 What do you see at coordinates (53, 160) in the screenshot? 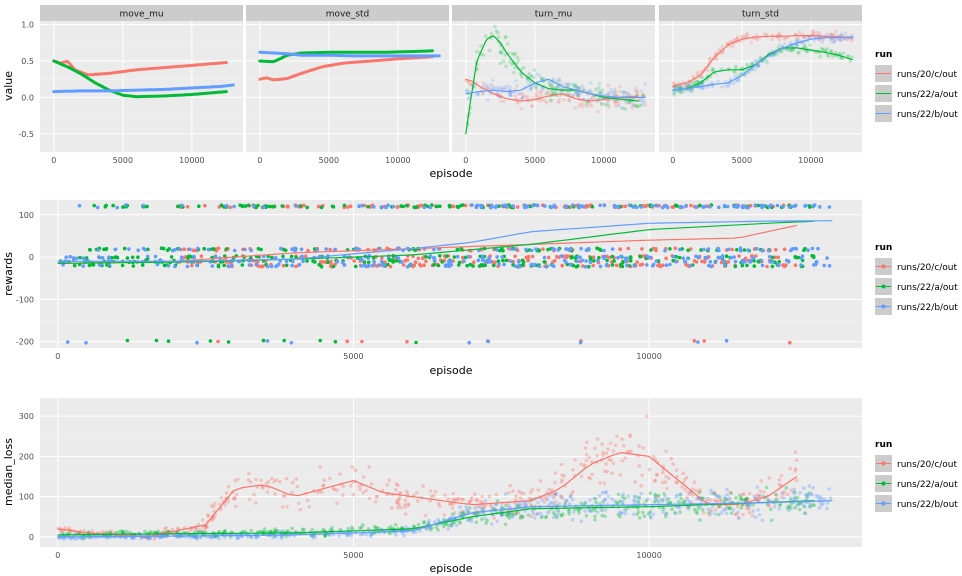
I see `x-tick-label: 0` at bounding box center [53, 160].